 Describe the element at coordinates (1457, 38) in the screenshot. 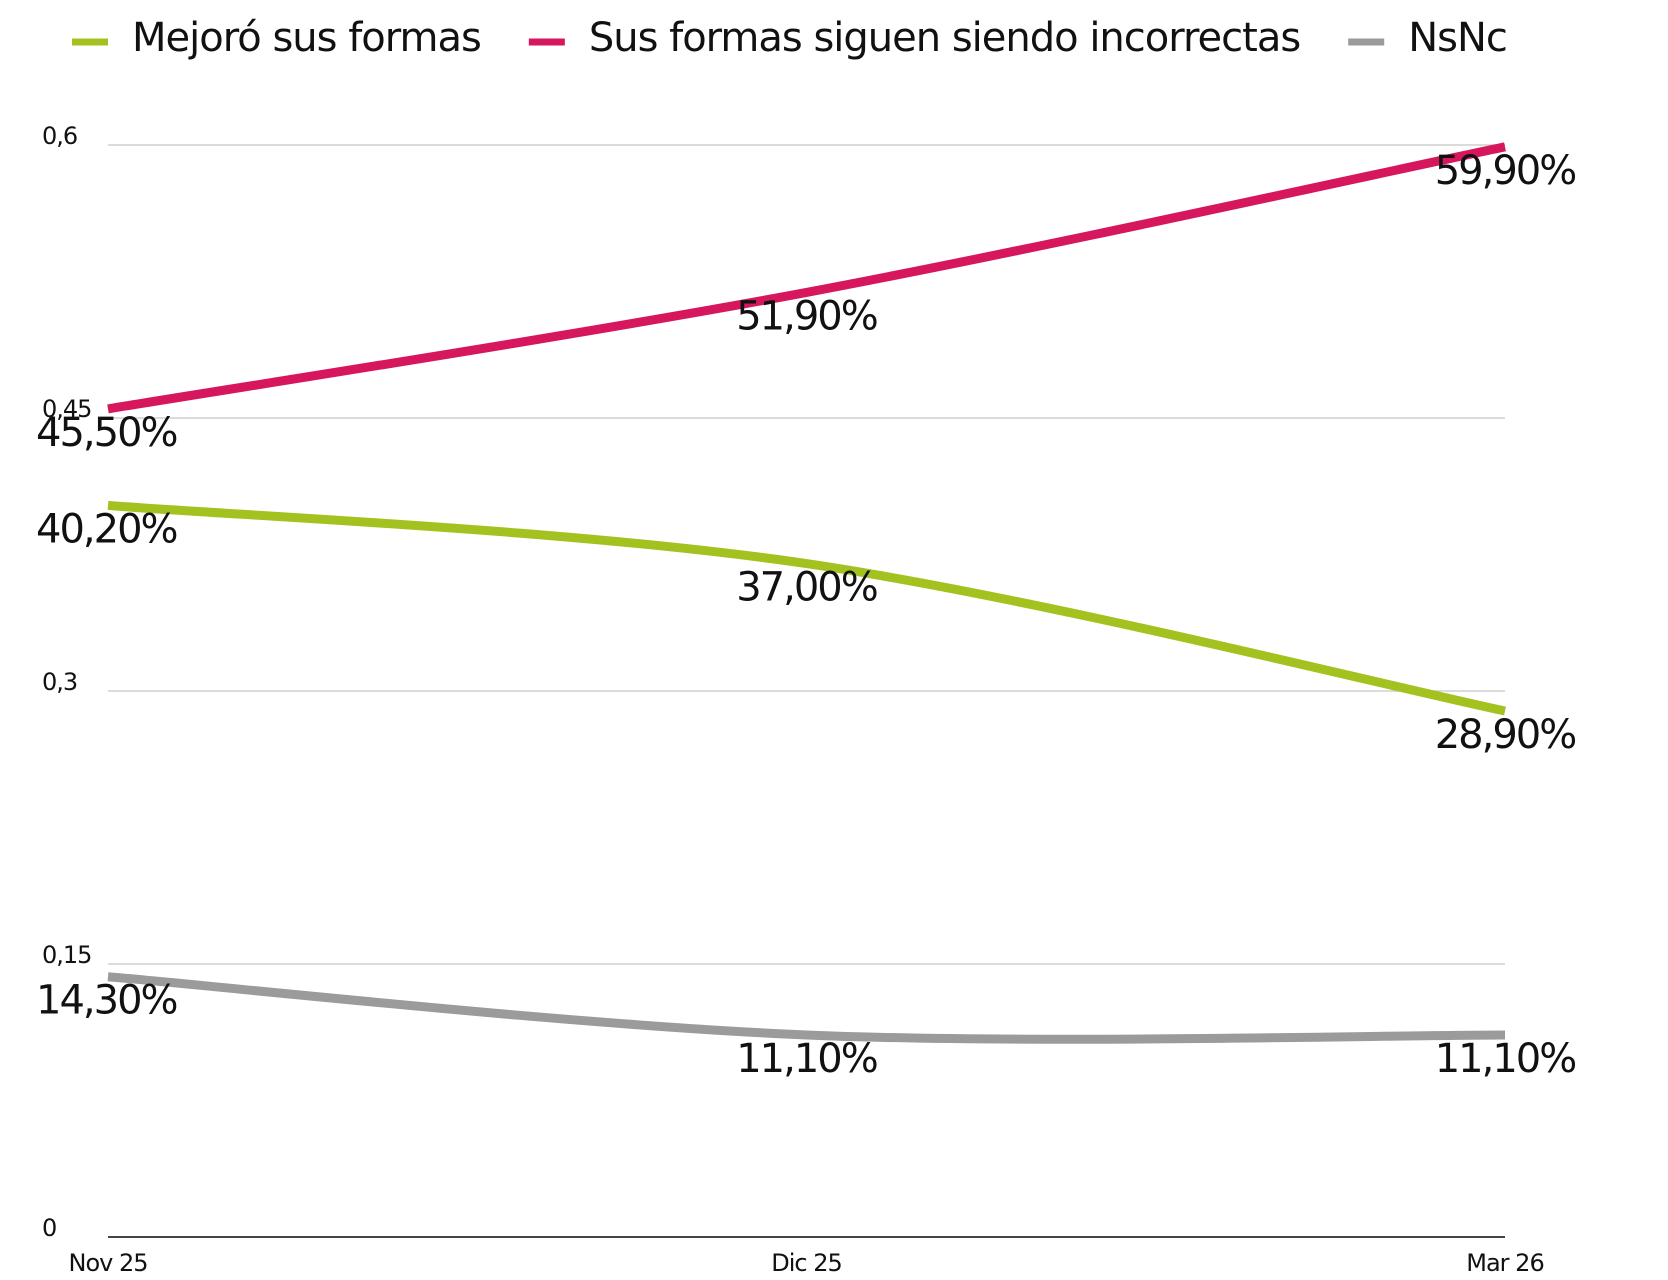

I see `legend-label: NsNc` at that location.